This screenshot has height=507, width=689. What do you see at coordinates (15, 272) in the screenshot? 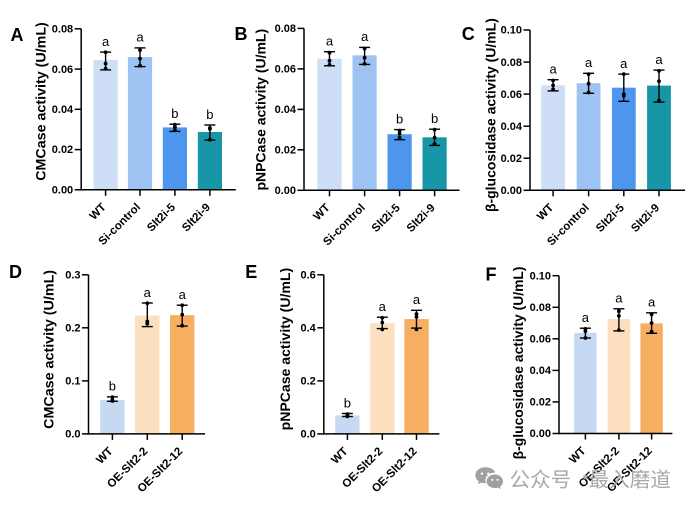
I see `svg-text: D` at bounding box center [15, 272].